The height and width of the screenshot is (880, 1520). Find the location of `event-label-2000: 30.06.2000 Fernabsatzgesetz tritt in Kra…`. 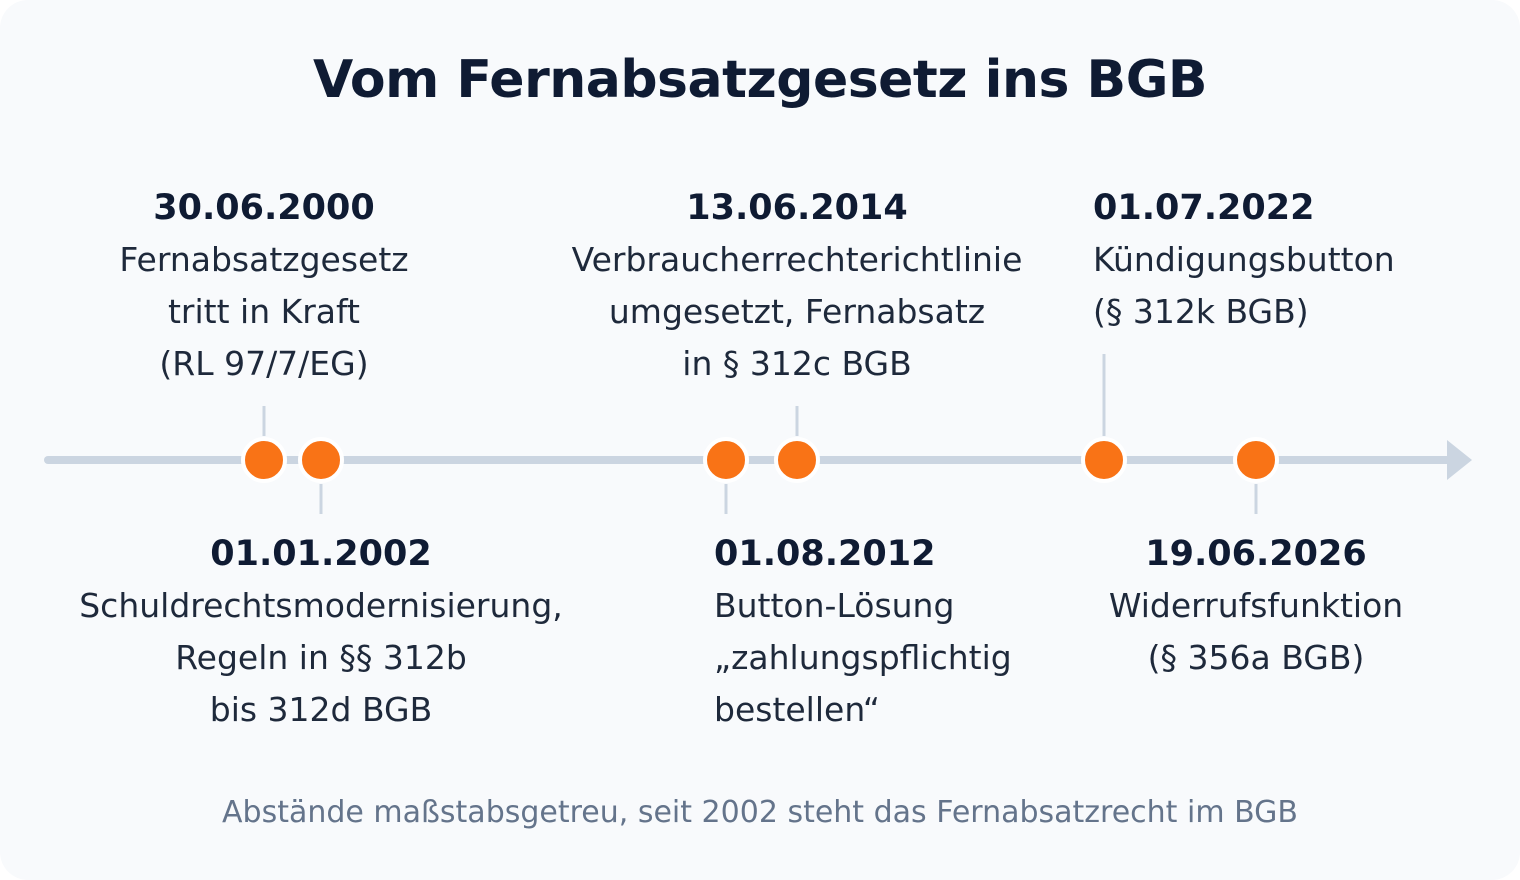

event-label-2000: 30.06.2000 Fernabsatzgesetz tritt in Kra… is located at coordinates (263, 286).